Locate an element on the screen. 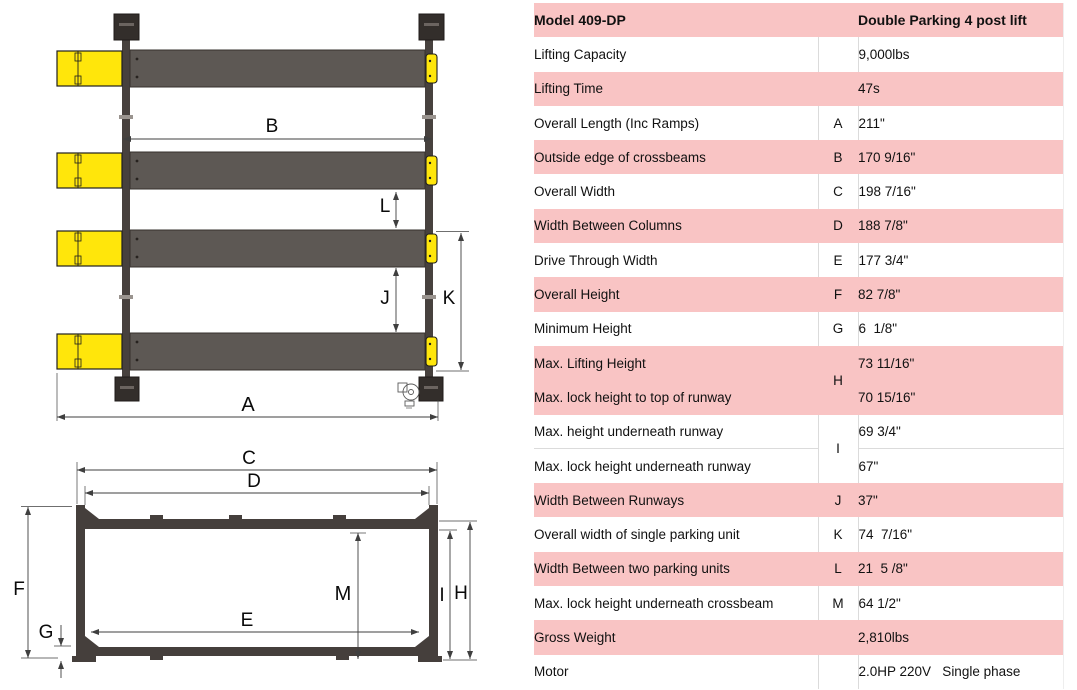  post-top-left is located at coordinates (126, 27).